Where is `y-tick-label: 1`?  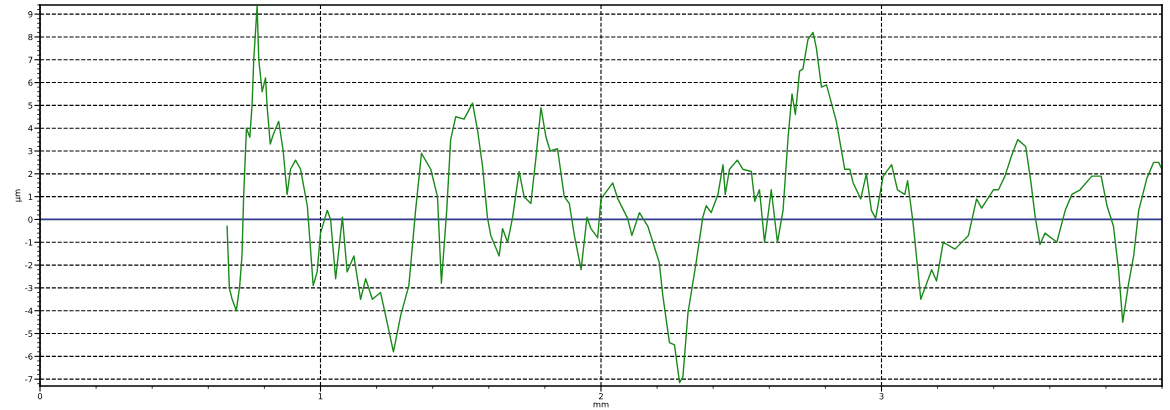
y-tick-label: 1 is located at coordinates (30, 196).